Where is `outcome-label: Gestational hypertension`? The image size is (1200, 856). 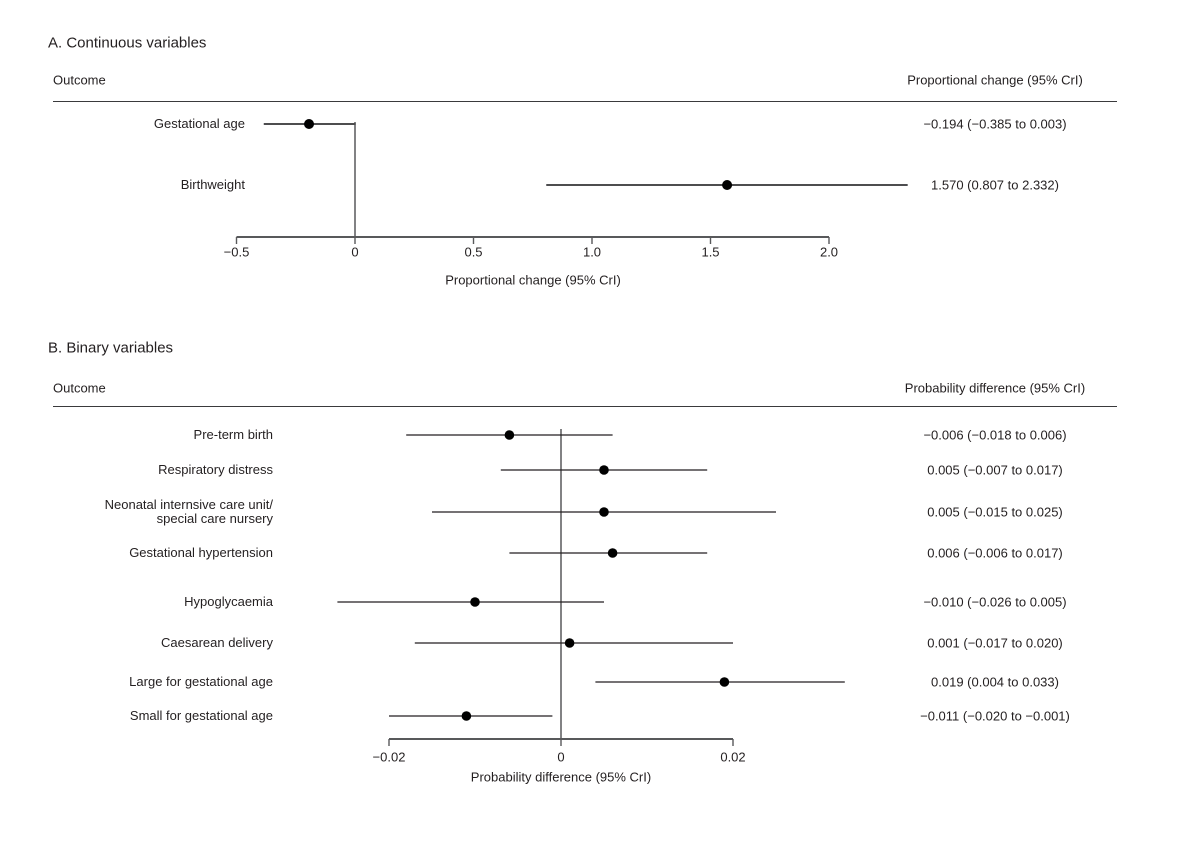 outcome-label: Gestational hypertension is located at coordinates (201, 552).